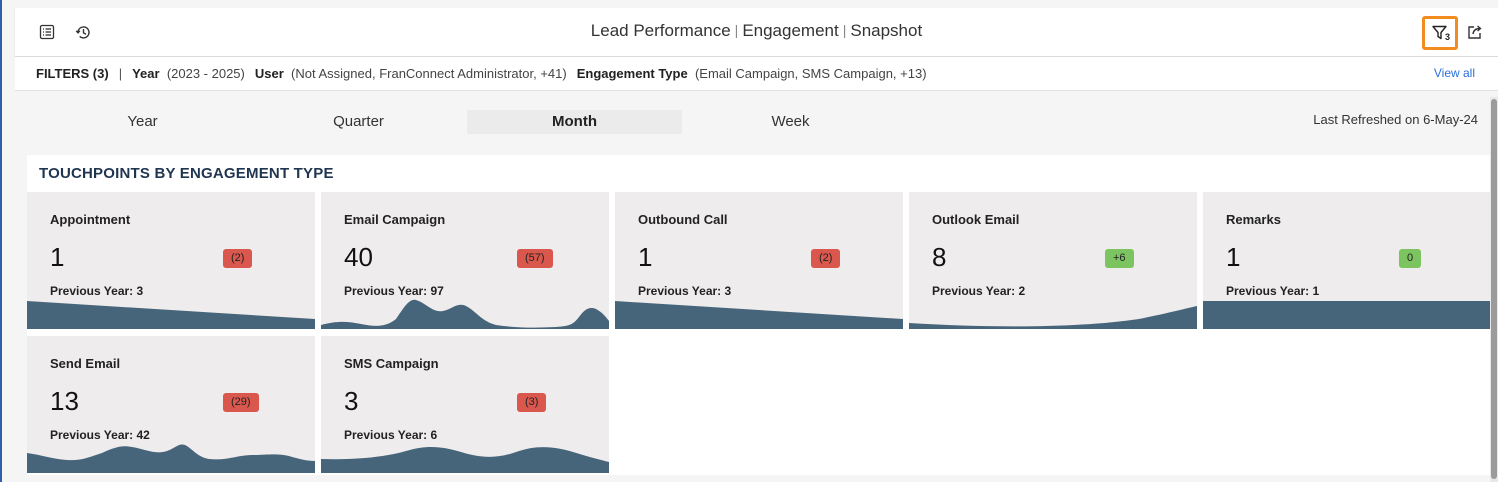  I want to click on card-name: Email Campaign, so click(395, 219).